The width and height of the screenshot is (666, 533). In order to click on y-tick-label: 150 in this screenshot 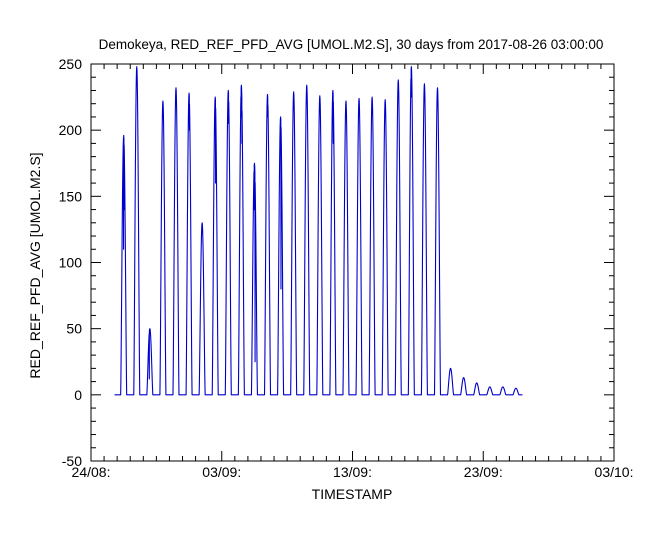, I will do `click(71, 196)`.